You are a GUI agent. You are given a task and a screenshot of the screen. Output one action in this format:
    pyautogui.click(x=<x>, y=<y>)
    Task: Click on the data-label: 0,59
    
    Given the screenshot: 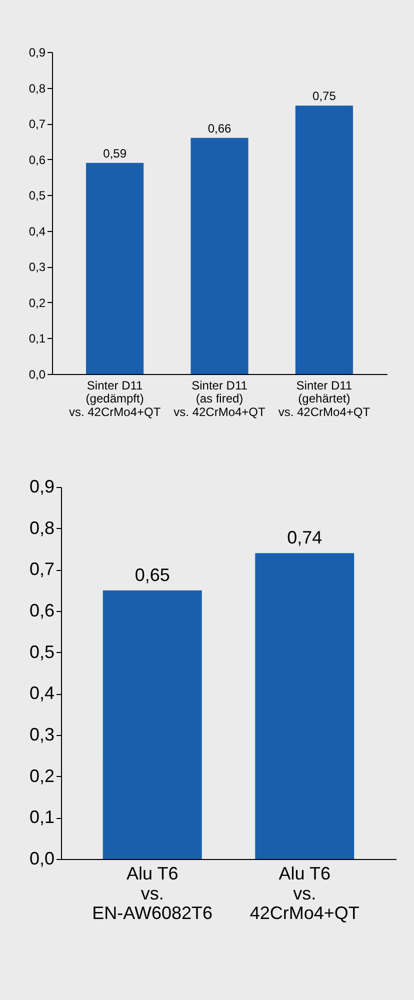 What is the action you would take?
    pyautogui.click(x=115, y=153)
    